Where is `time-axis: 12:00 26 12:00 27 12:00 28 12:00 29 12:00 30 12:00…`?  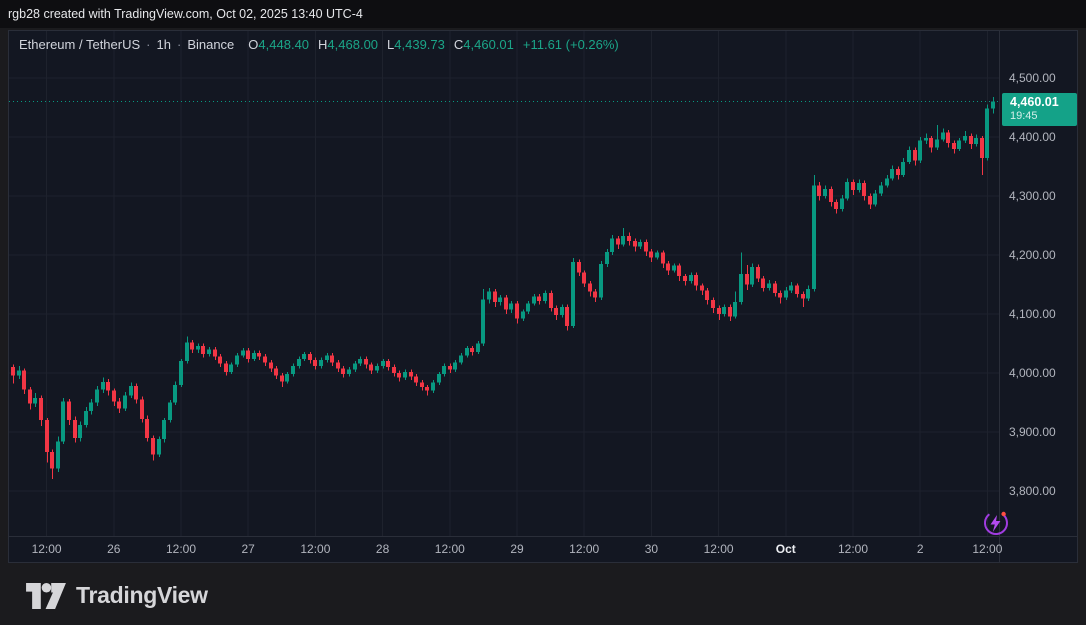 time-axis: 12:00 26 12:00 27 12:00 28 12:00 29 12:00 30 12:00… is located at coordinates (543, 549).